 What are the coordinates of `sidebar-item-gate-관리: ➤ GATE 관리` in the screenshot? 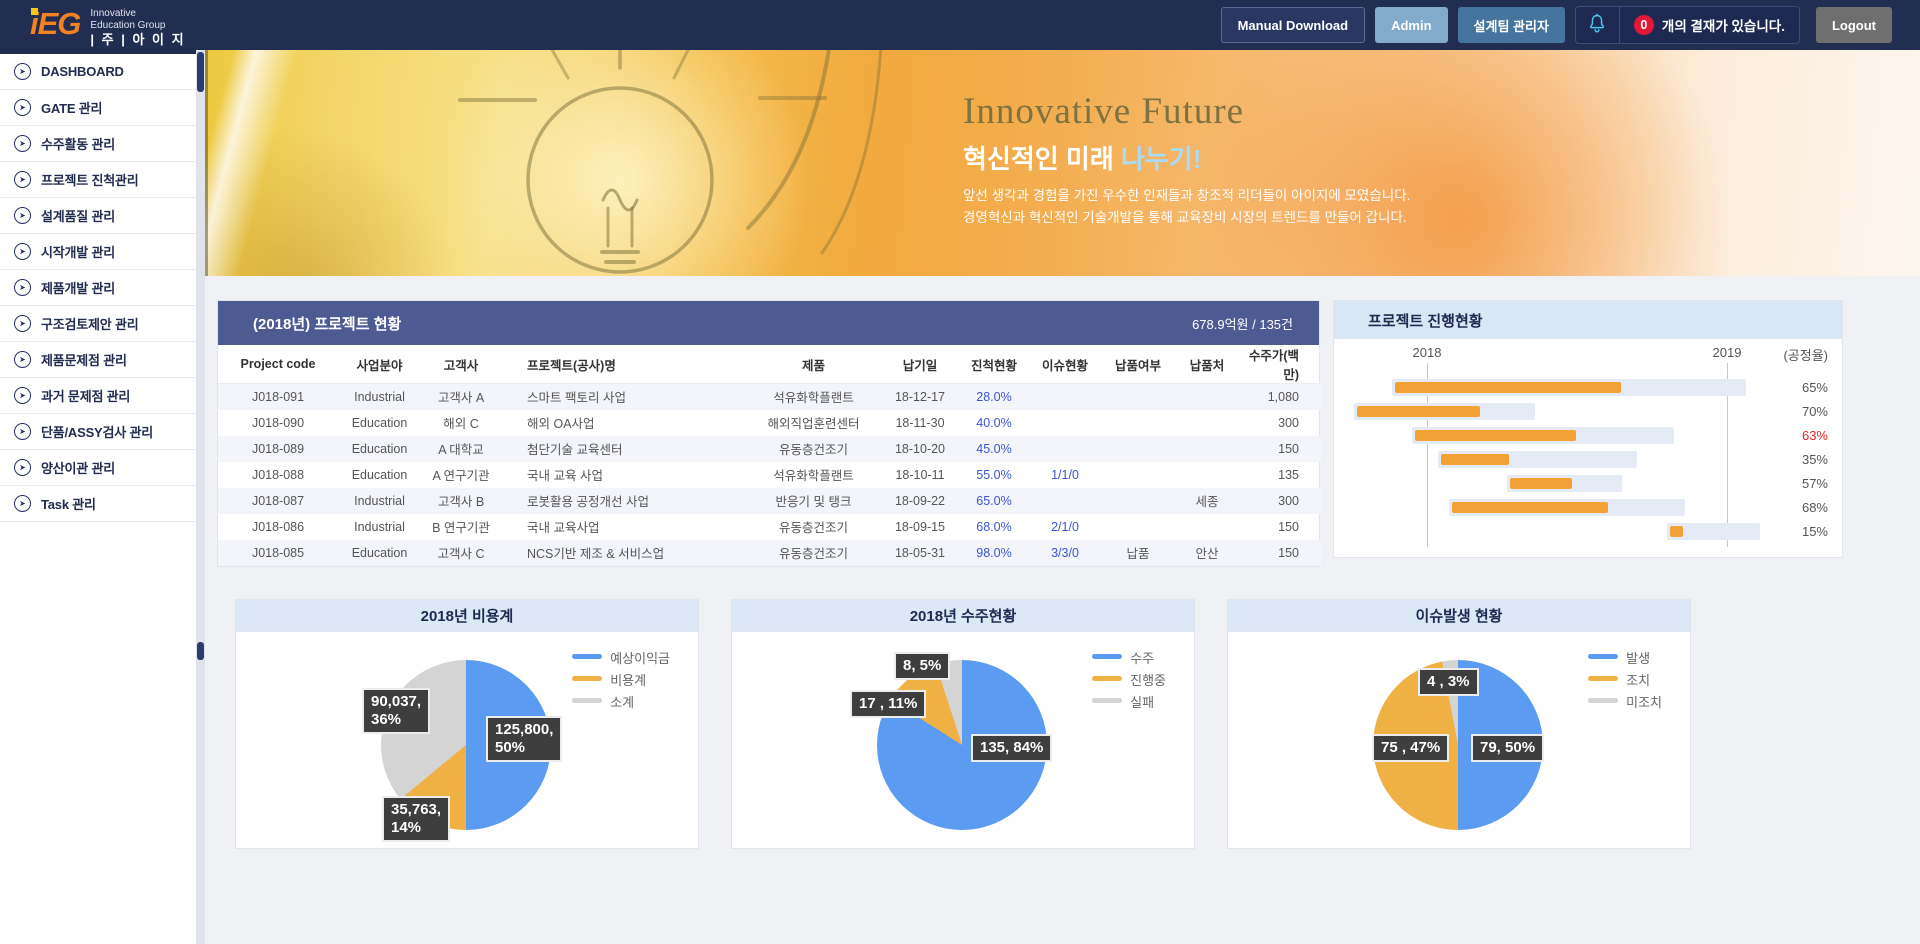 It's located at (98, 108).